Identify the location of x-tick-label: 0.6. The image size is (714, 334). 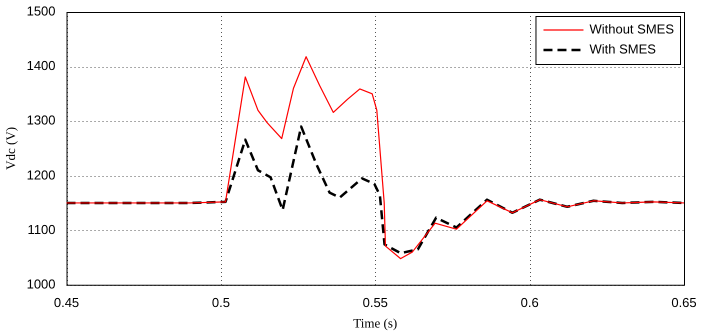
(529, 302).